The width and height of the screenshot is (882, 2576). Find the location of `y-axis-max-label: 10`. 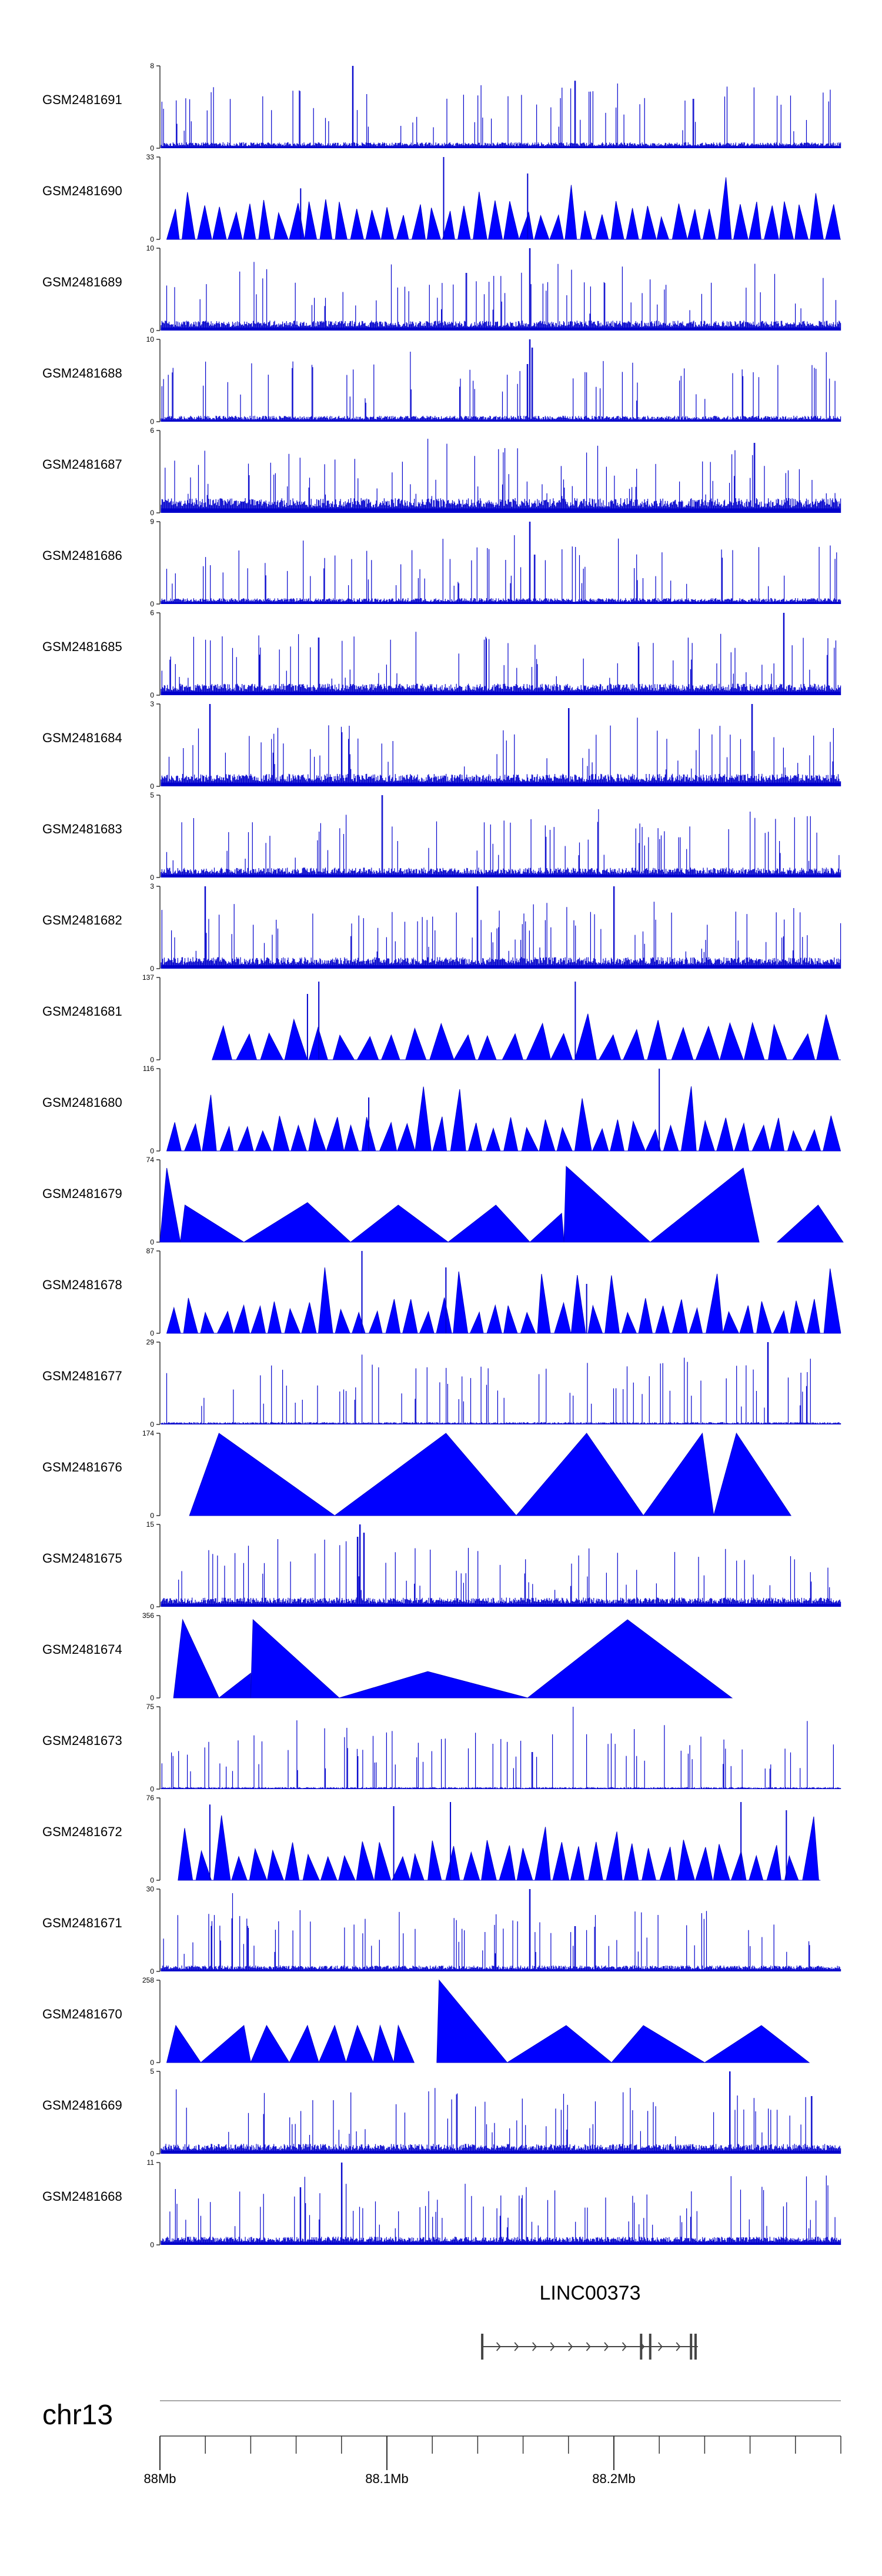

y-axis-max-label: 10 is located at coordinates (150, 339).